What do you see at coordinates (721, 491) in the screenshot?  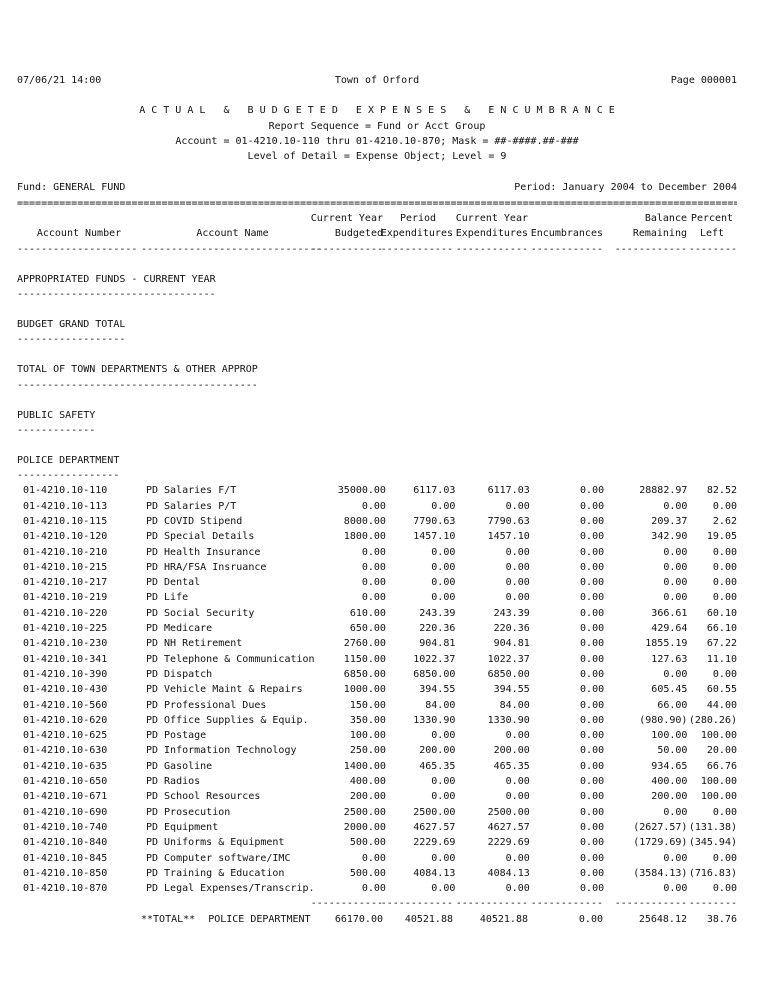 I see `cell-percent: 82.52` at bounding box center [721, 491].